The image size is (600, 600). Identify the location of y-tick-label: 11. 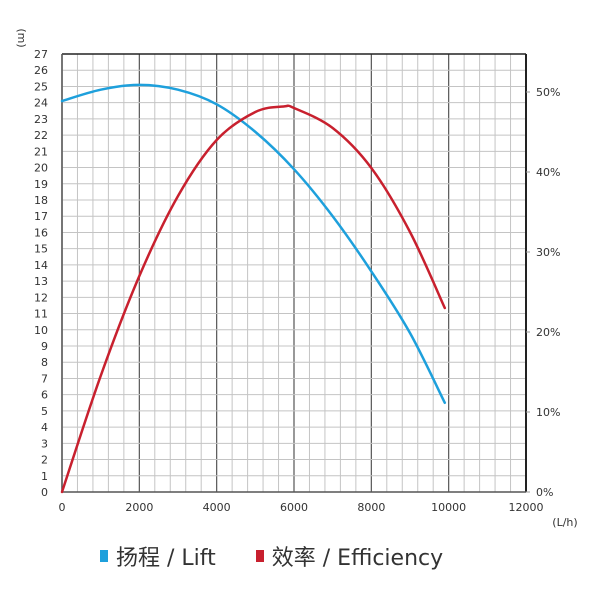
(41, 314).